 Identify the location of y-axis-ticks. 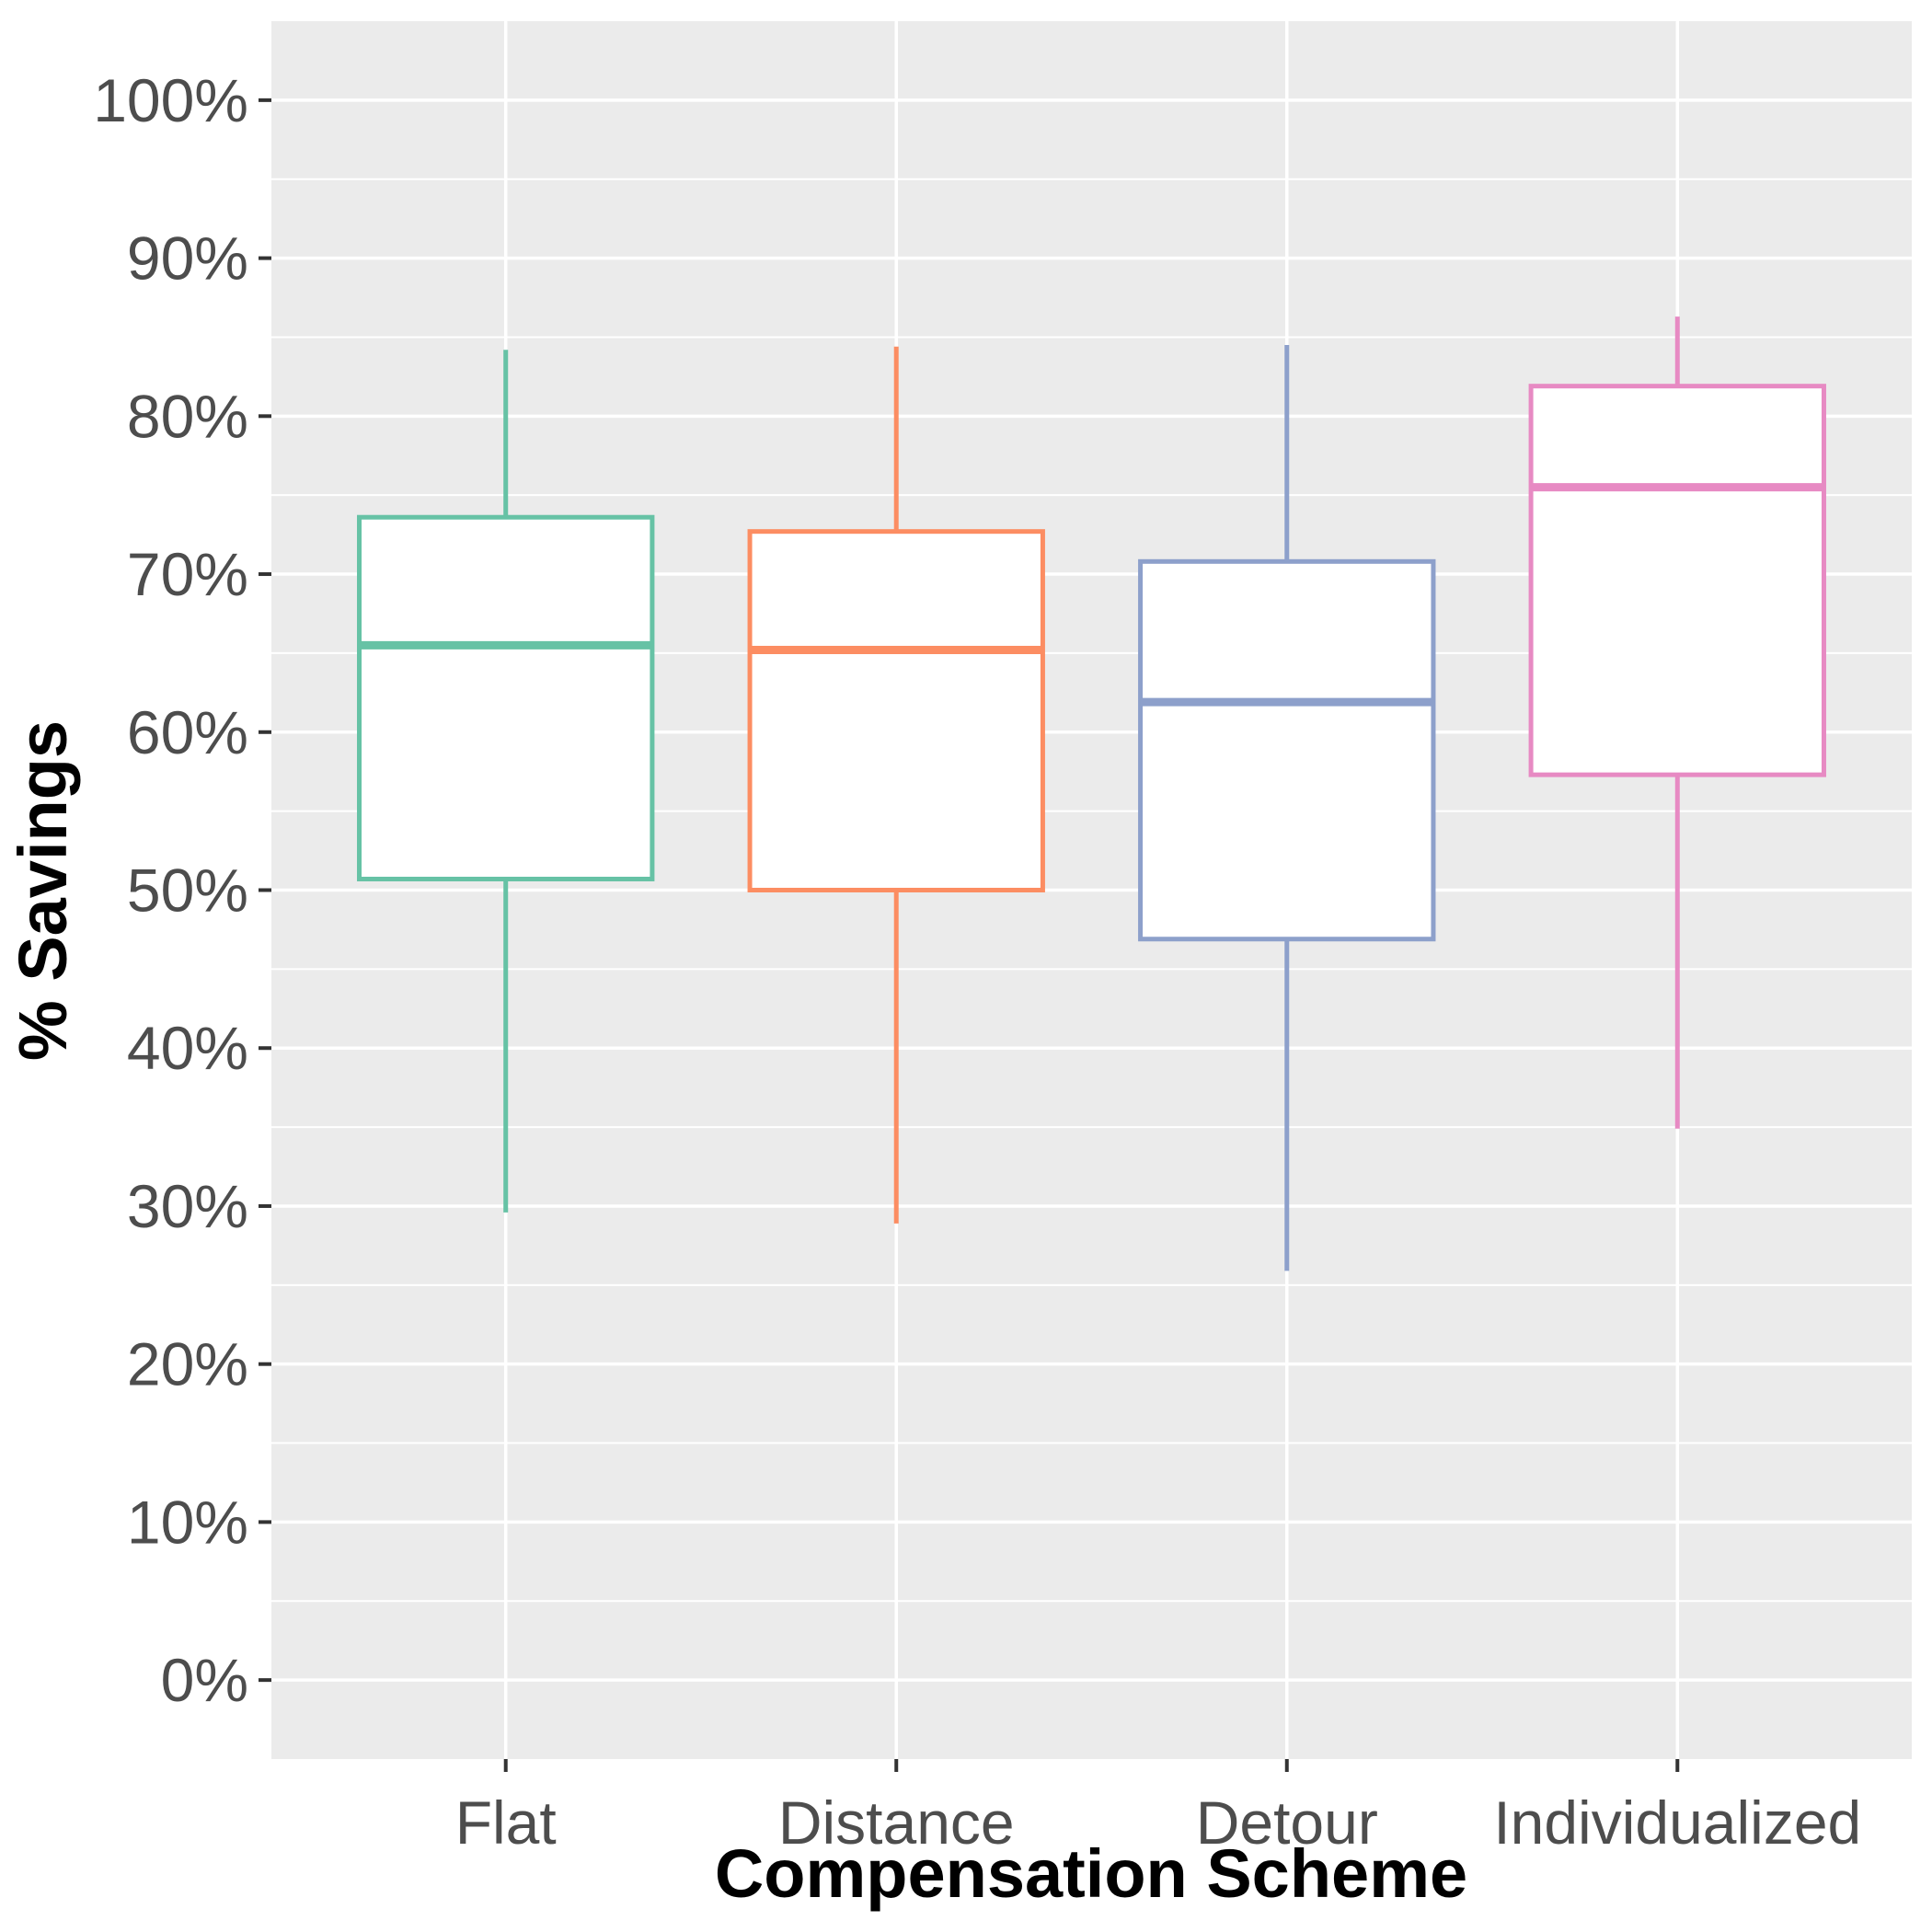
(265, 890).